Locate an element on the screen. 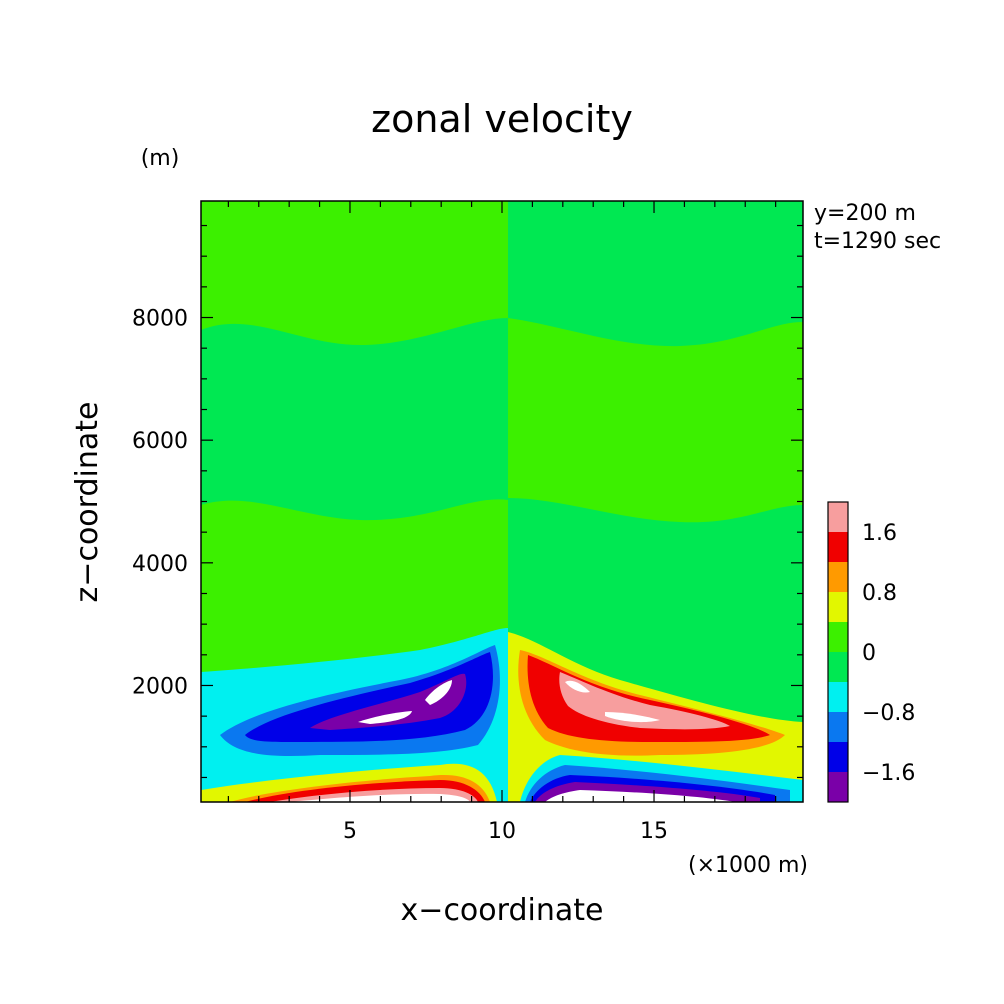 Image resolution: width=1004 pixels, height=1004 pixels. x-tick-label: 5 is located at coordinates (350, 831).